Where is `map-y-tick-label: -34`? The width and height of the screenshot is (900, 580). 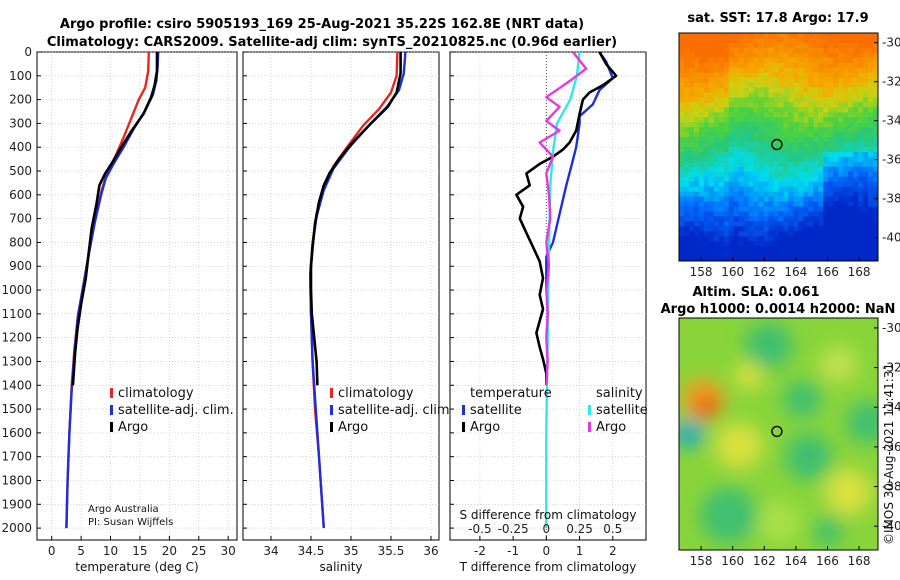 map-y-tick-label: -34 is located at coordinates (891, 121).